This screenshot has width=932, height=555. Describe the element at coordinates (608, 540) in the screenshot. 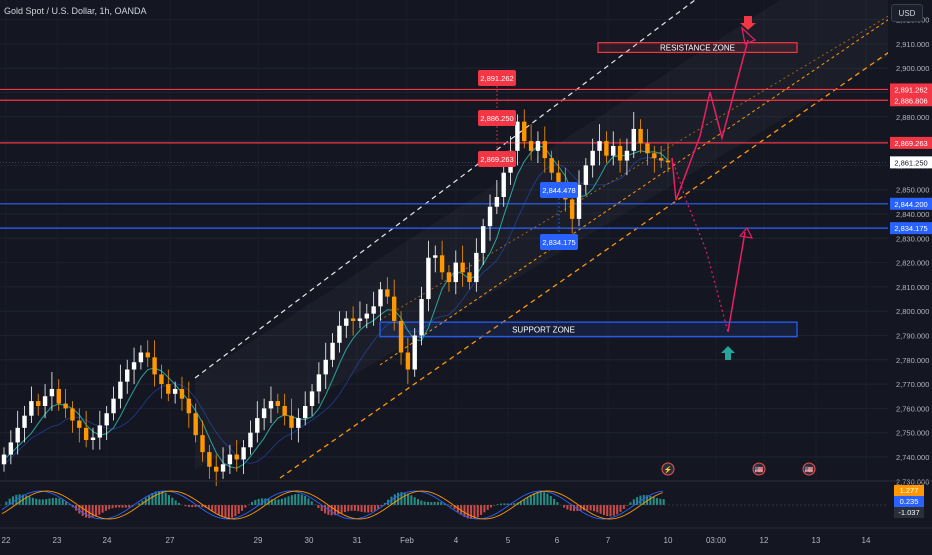

I see `time-tick-label: 7` at that location.